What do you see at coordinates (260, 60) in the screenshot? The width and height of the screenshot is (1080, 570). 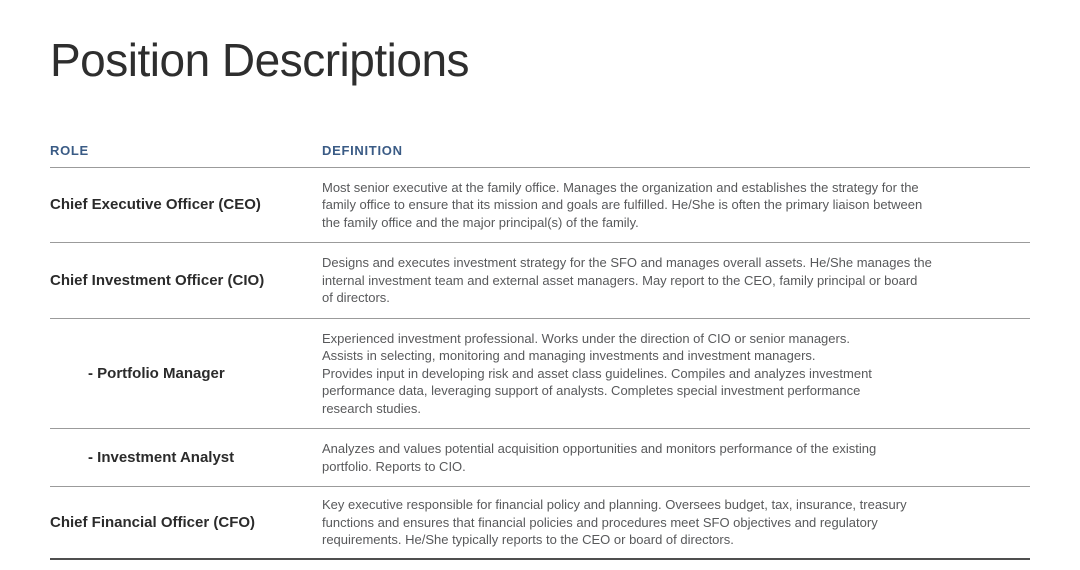 I see `page-title: Position Descriptions` at bounding box center [260, 60].